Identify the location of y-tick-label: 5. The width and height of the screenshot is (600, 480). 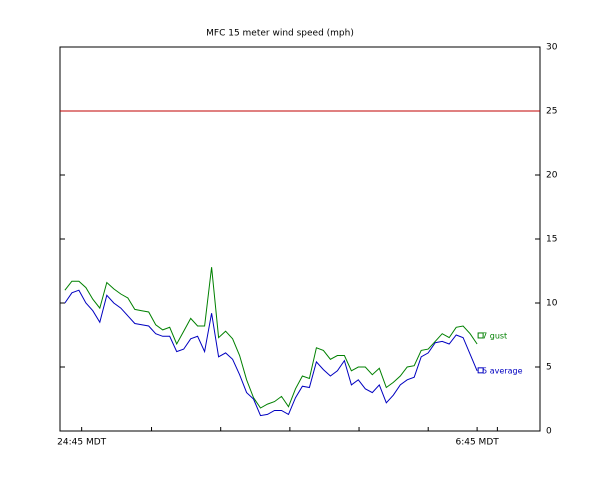
(549, 368).